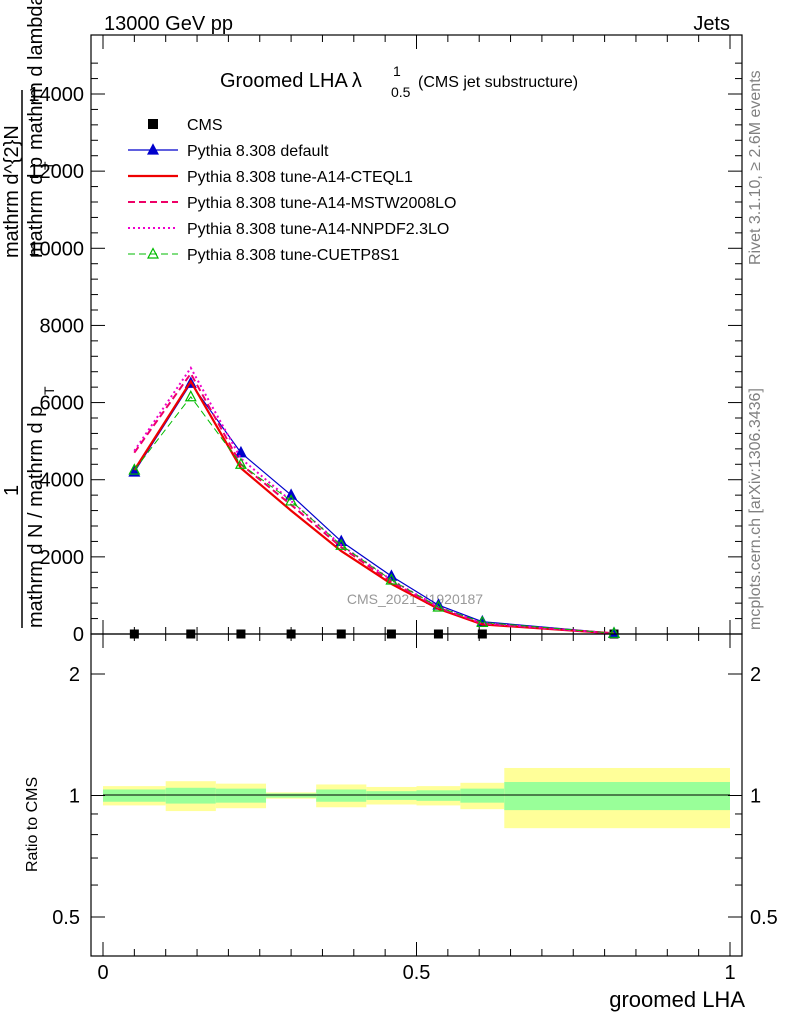 The image size is (786, 1024). What do you see at coordinates (62, 326) in the screenshot?
I see `y-tick-label: 8000` at bounding box center [62, 326].